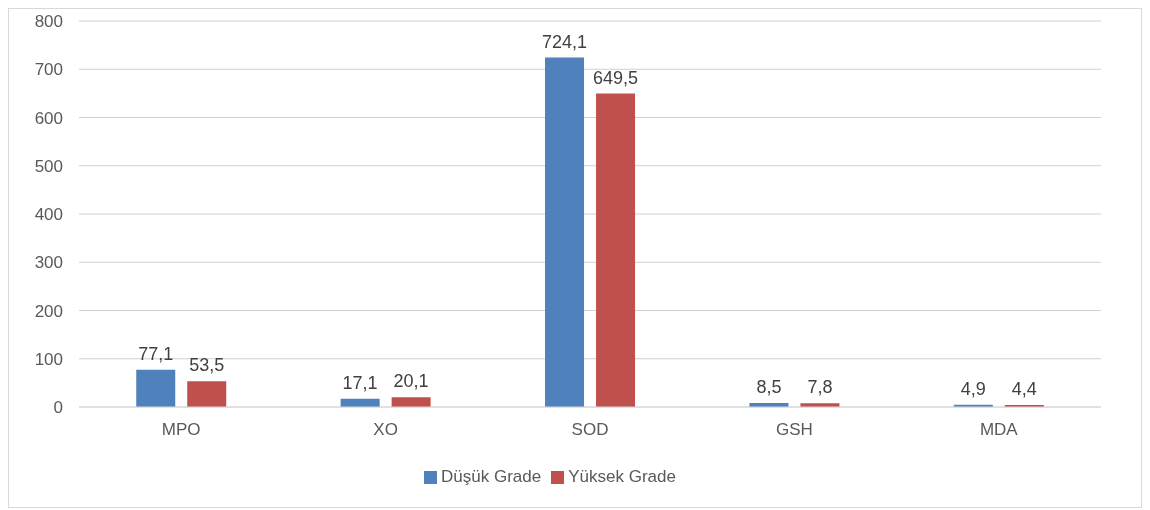 This screenshot has height=510, width=1150. I want to click on data-label: 20,1, so click(411, 381).